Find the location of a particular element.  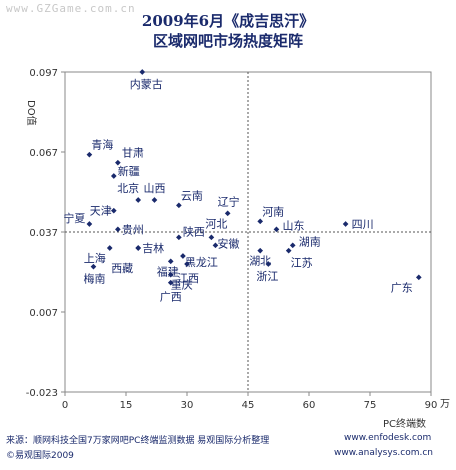

point-label: 湖南 is located at coordinates (310, 241).